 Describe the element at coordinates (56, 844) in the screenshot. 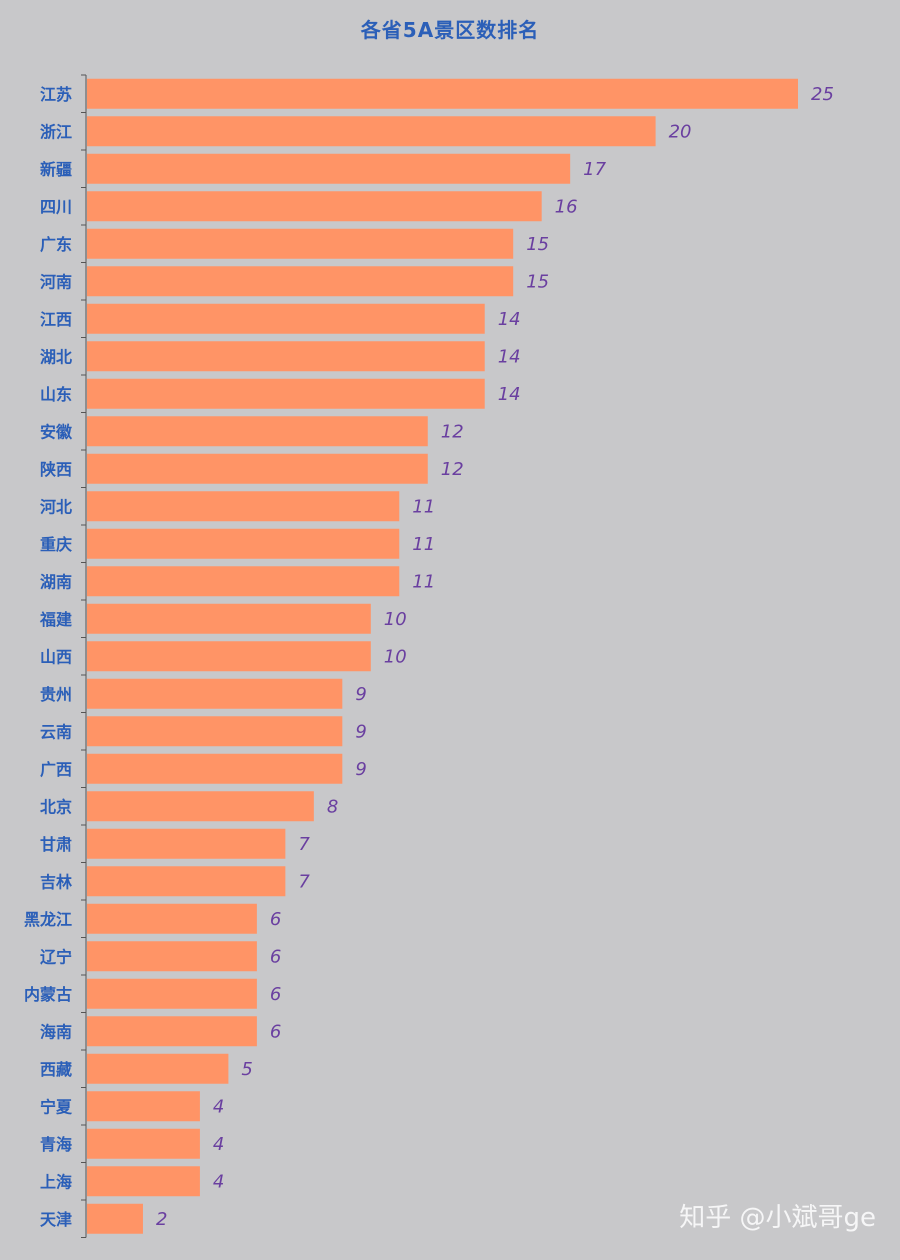

I see `category-label: 甘肃` at that location.